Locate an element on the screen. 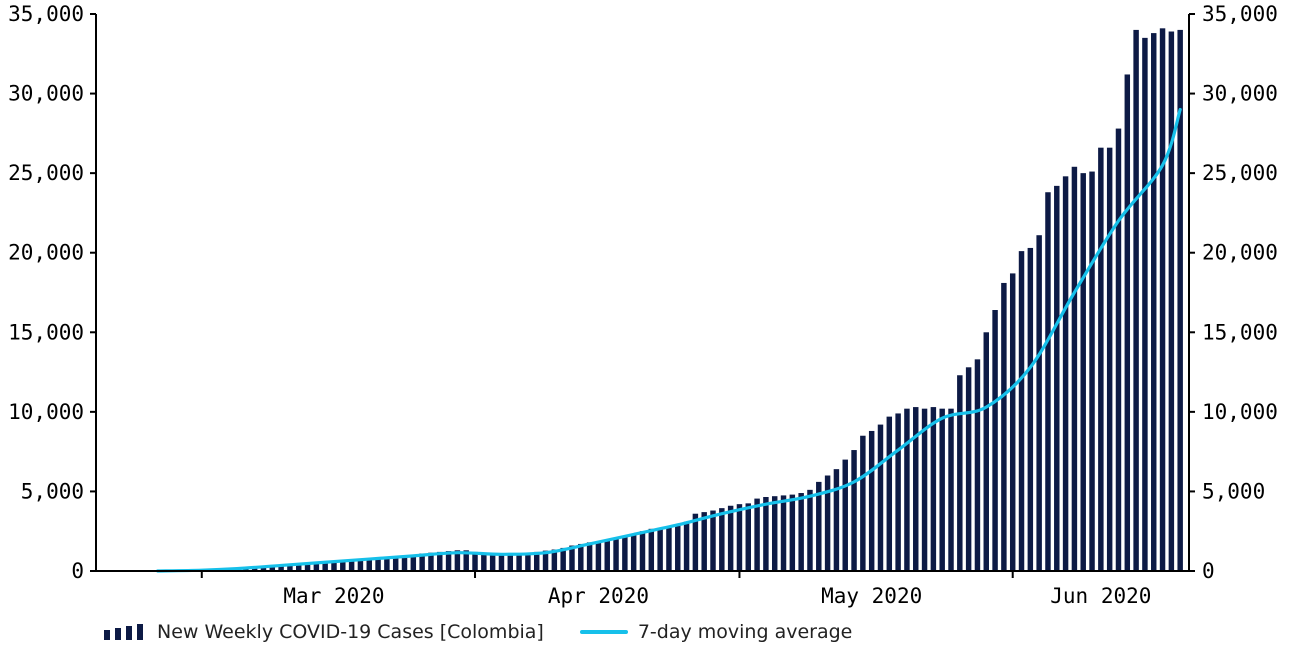 The image size is (1293, 648). y-tick-label-right: 10,000 is located at coordinates (1240, 412).